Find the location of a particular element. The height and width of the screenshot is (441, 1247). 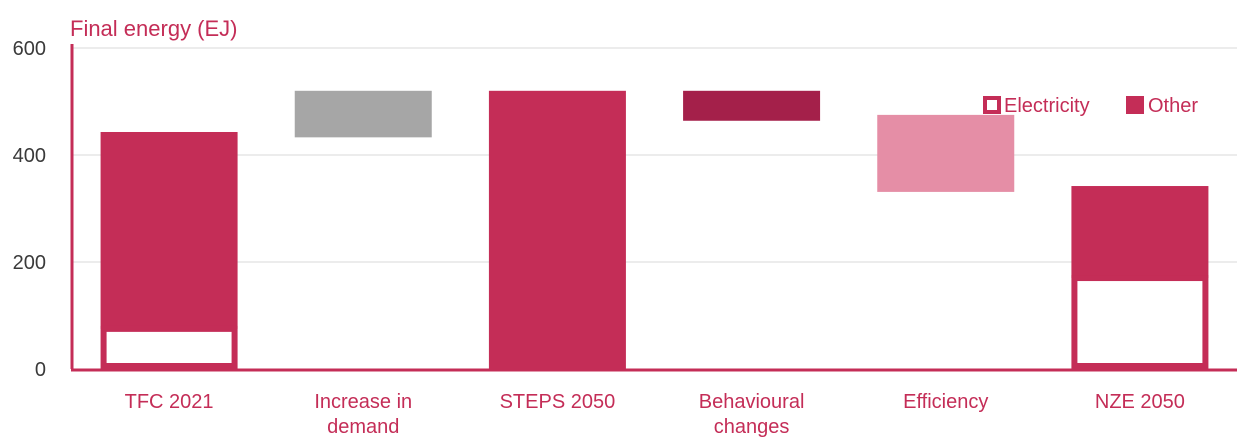

x-tick-label-line: Efficiency is located at coordinates (945, 402).